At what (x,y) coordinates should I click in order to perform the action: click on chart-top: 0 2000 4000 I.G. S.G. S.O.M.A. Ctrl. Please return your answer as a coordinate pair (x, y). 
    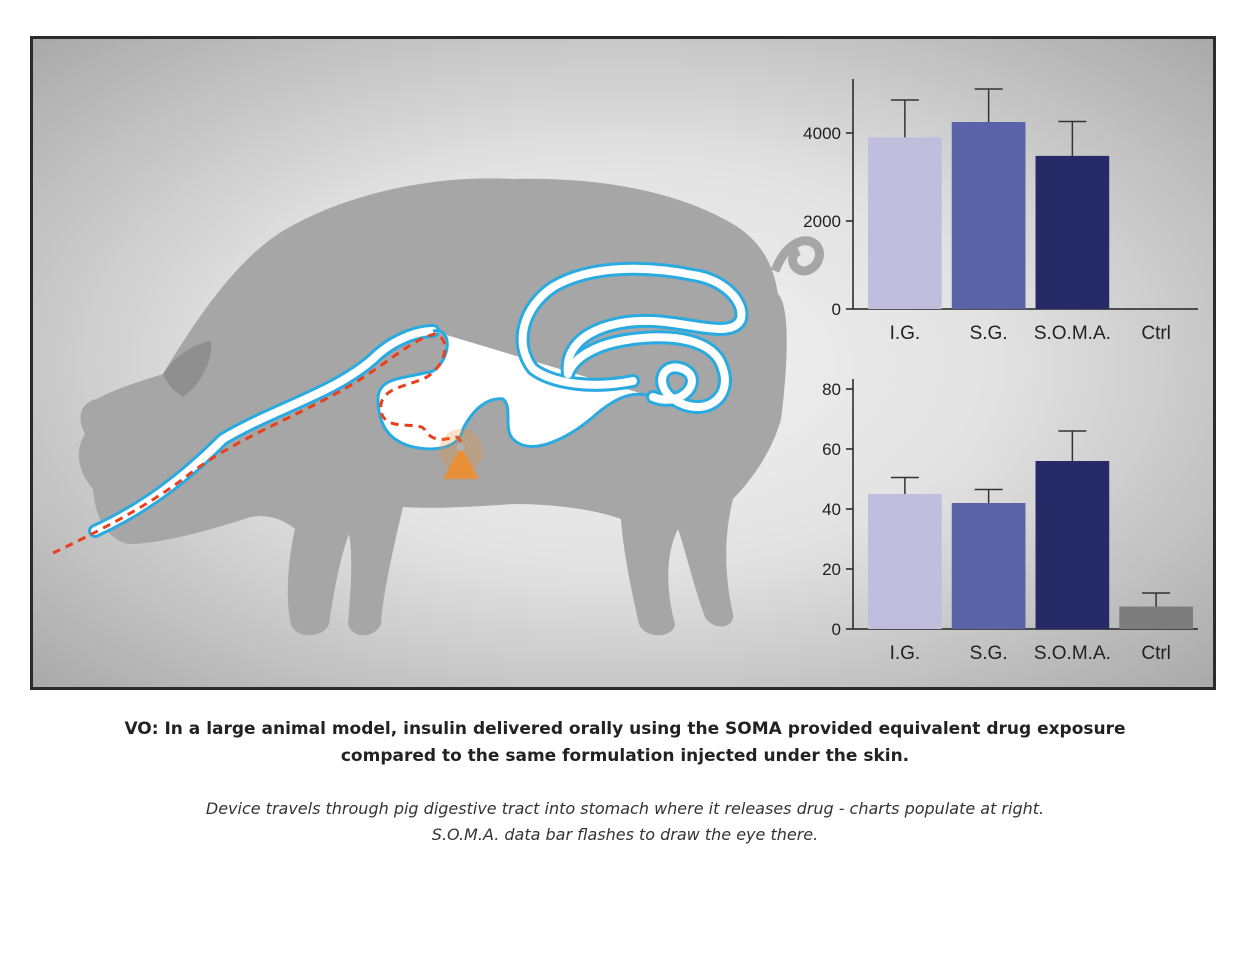
    Looking at the image, I should click on (1000, 211).